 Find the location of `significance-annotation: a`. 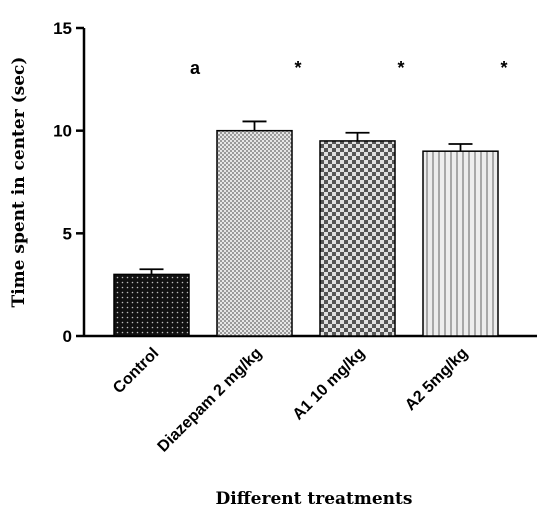

significance-annotation: a is located at coordinates (195, 68).